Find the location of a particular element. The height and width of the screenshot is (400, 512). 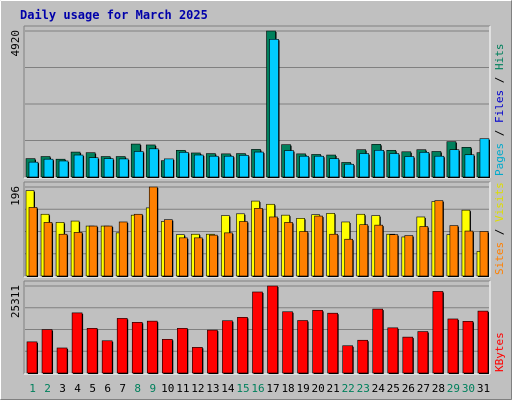

x-tick-label-5: 5 is located at coordinates (92, 388).